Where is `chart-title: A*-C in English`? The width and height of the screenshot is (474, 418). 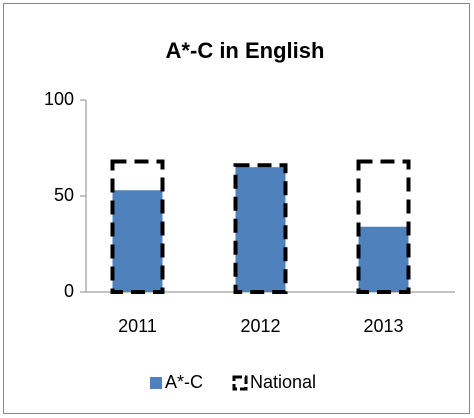
chart-title: A*-C in English is located at coordinates (245, 50).